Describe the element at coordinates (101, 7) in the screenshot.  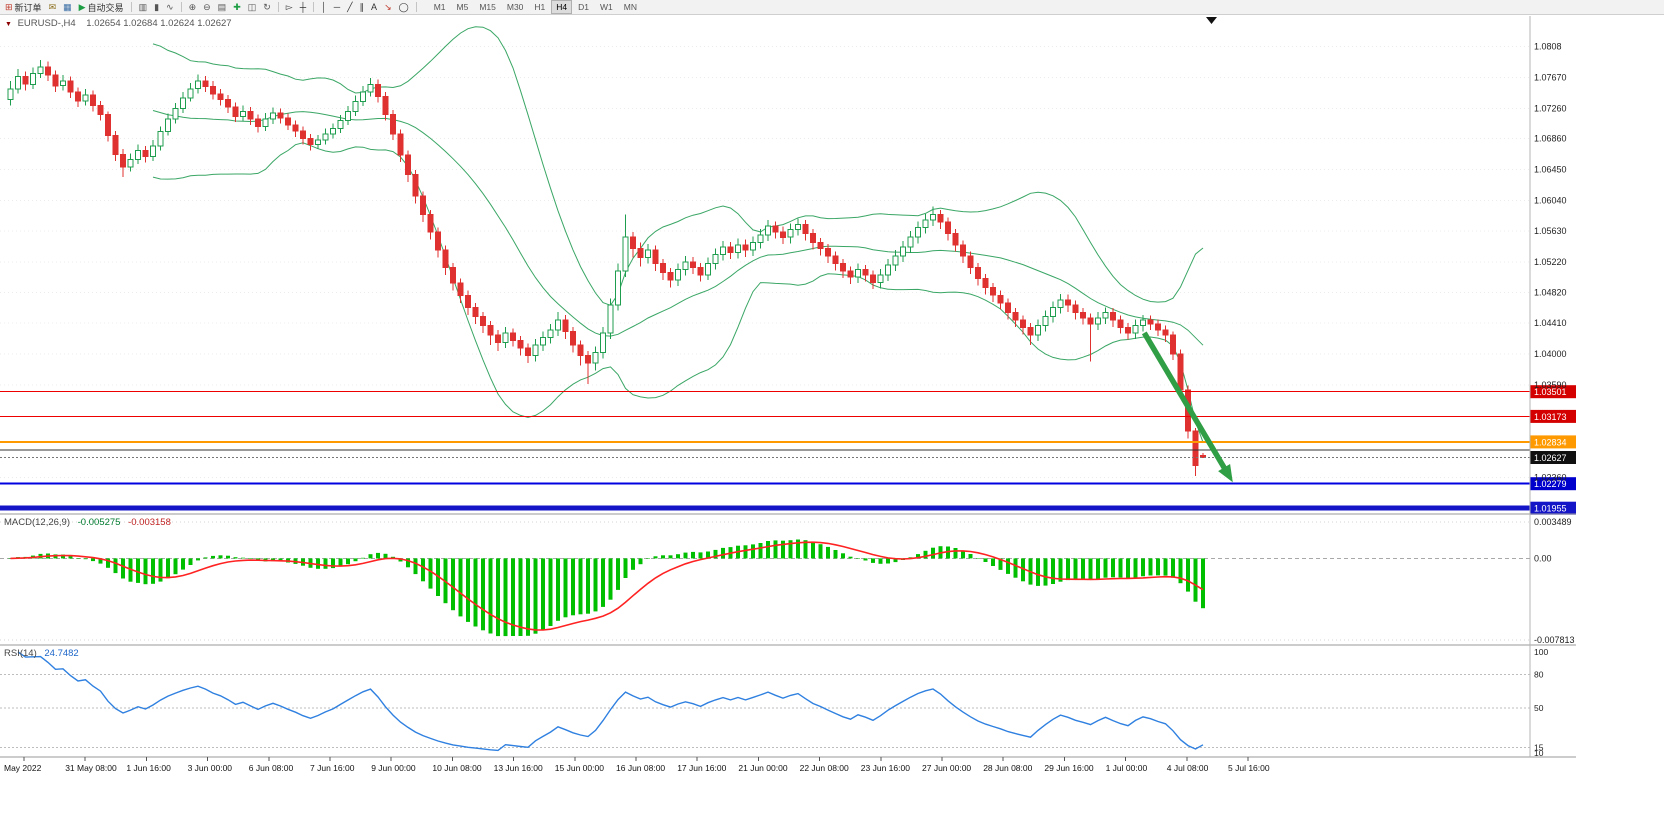
I see `autotrading-button: ▶ 自动交易` at that location.